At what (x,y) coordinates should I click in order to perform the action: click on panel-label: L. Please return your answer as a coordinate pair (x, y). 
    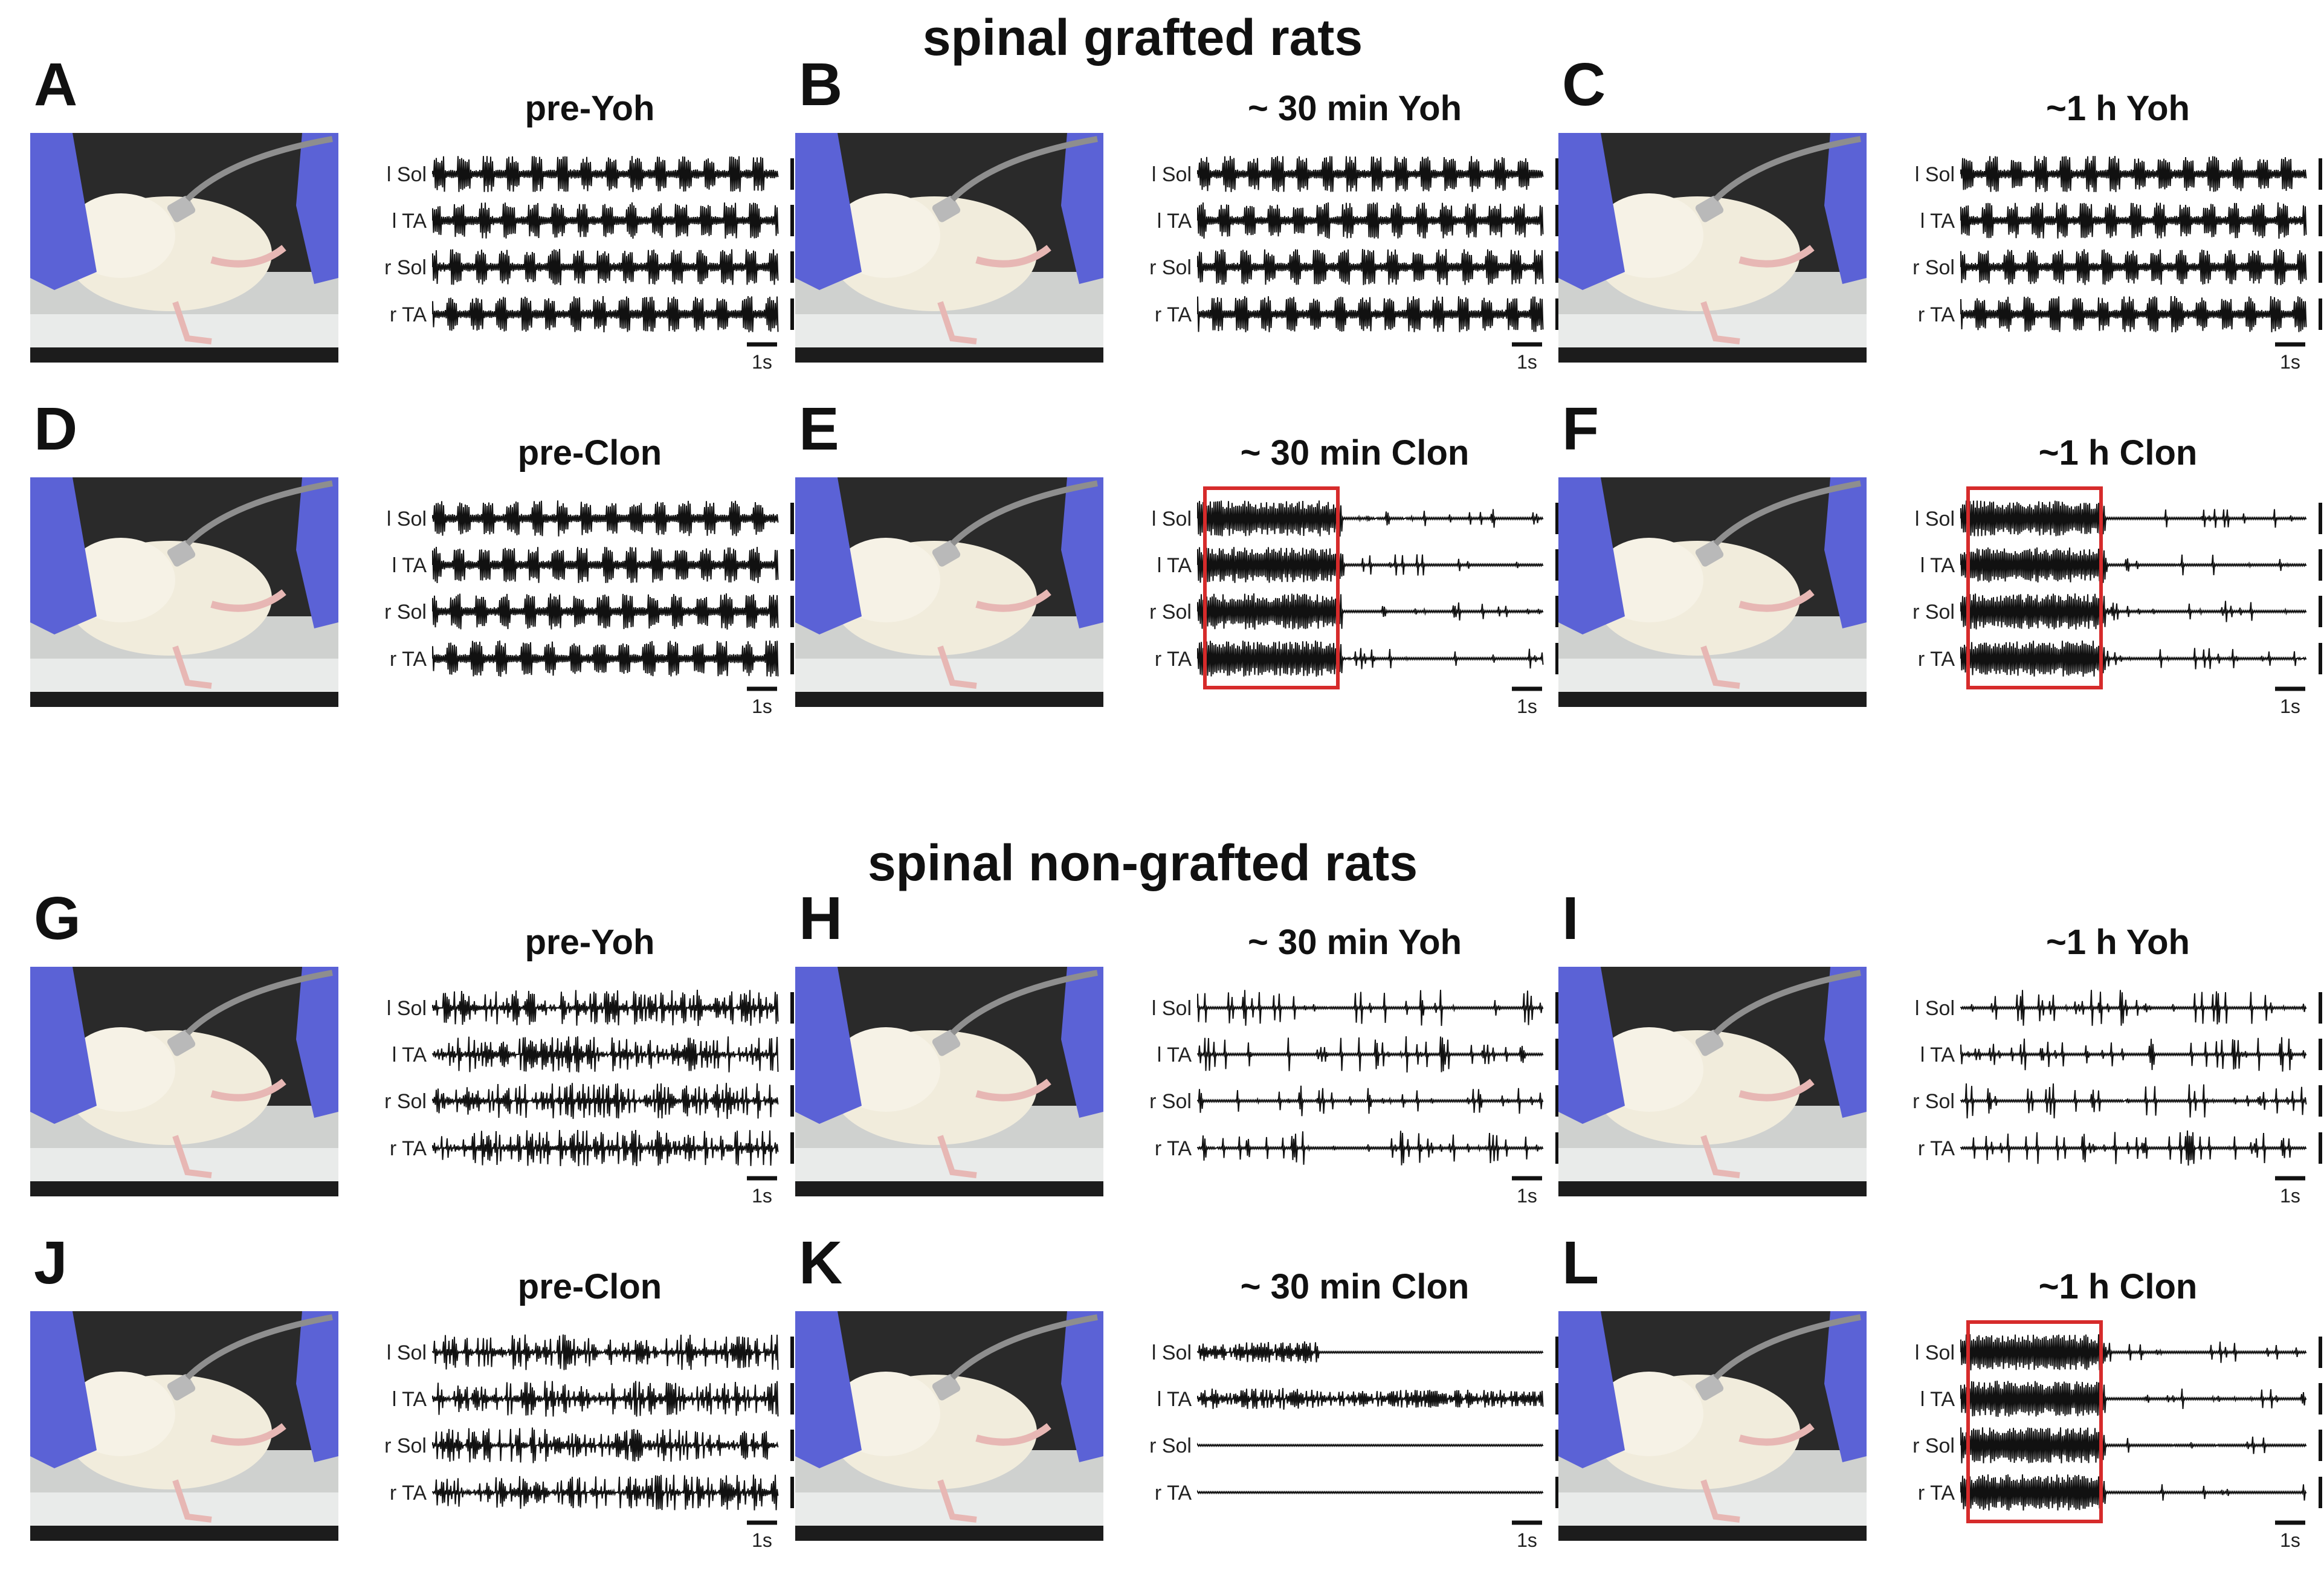
    Looking at the image, I should click on (1581, 1263).